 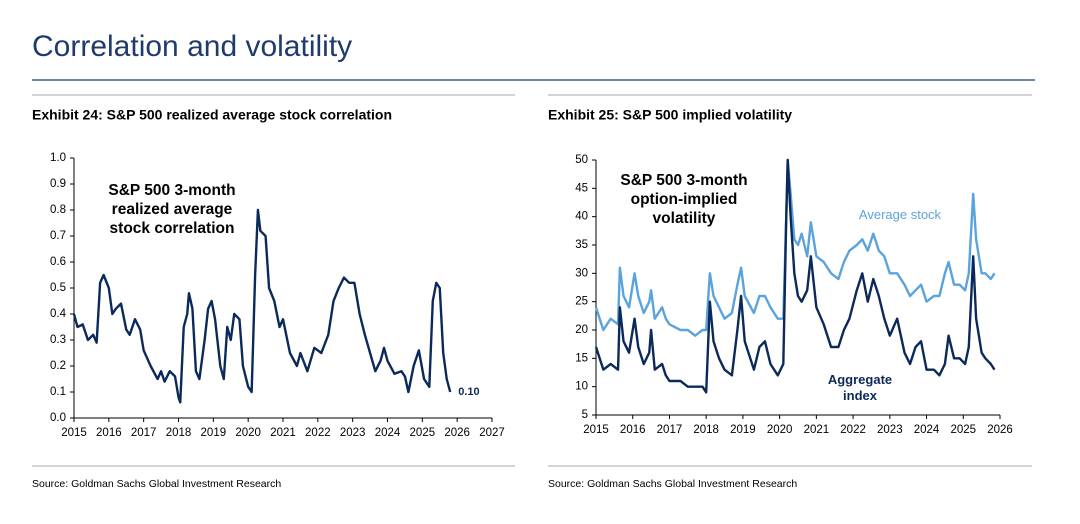 What do you see at coordinates (860, 387) in the screenshot?
I see `series-label: Aggregate index` at bounding box center [860, 387].